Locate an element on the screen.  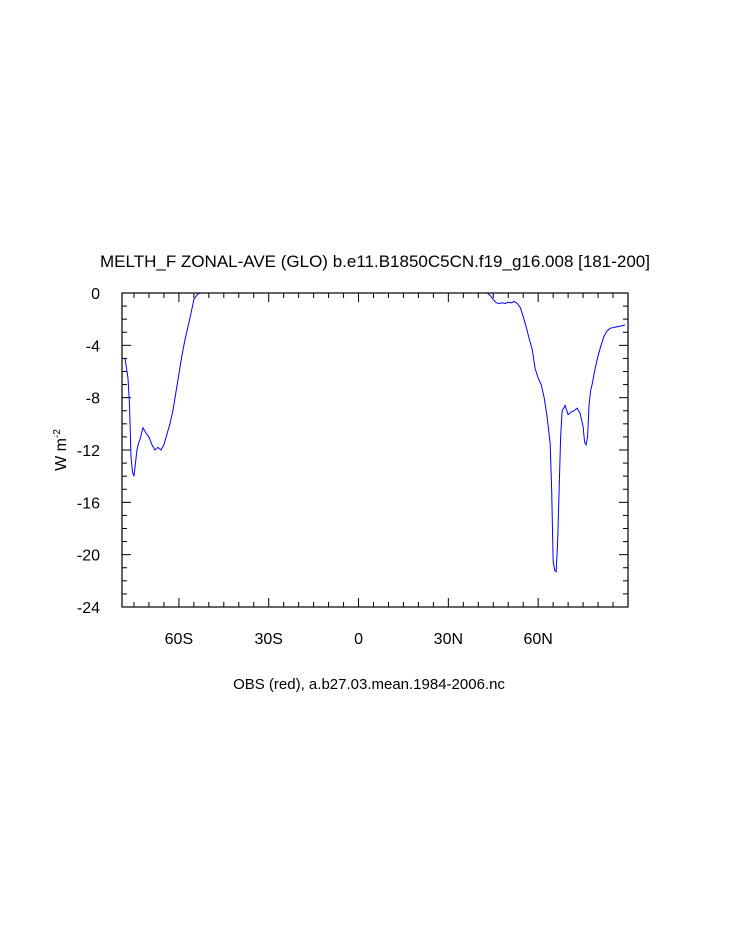
y-tick-label: -8 is located at coordinates (93, 399).